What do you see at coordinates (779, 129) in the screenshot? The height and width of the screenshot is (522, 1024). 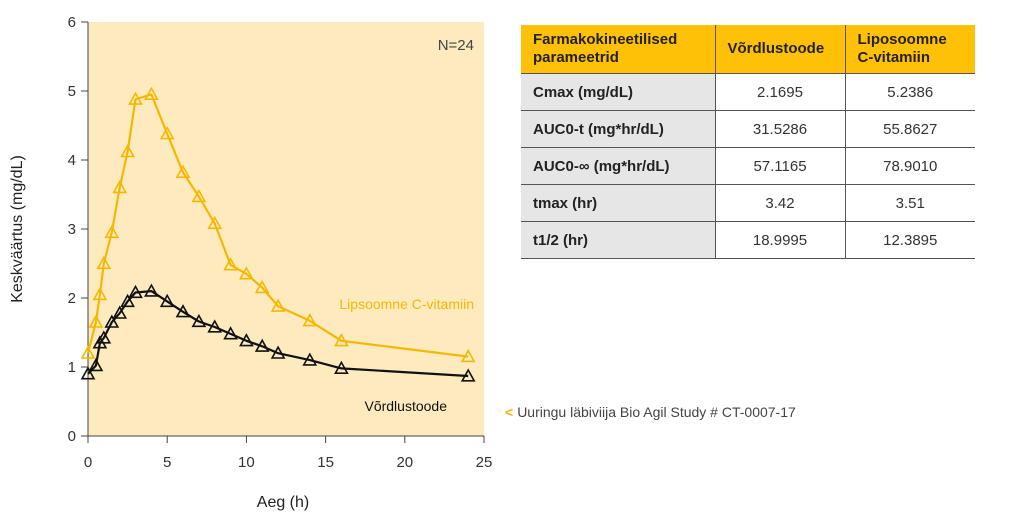 I see `reference-value: 31.5286` at bounding box center [779, 129].